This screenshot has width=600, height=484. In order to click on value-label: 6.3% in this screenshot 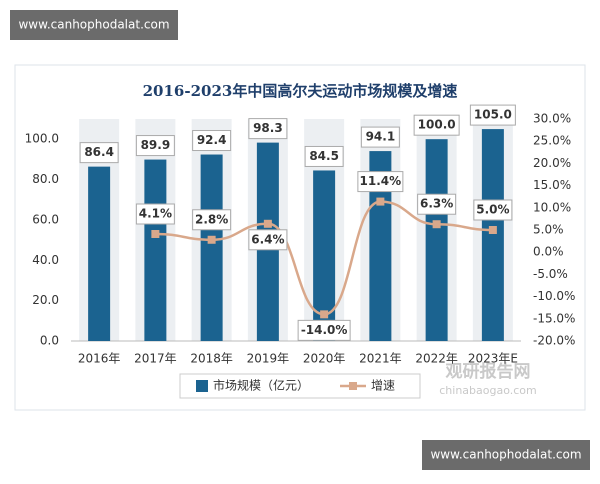, I will do `click(436, 204)`.